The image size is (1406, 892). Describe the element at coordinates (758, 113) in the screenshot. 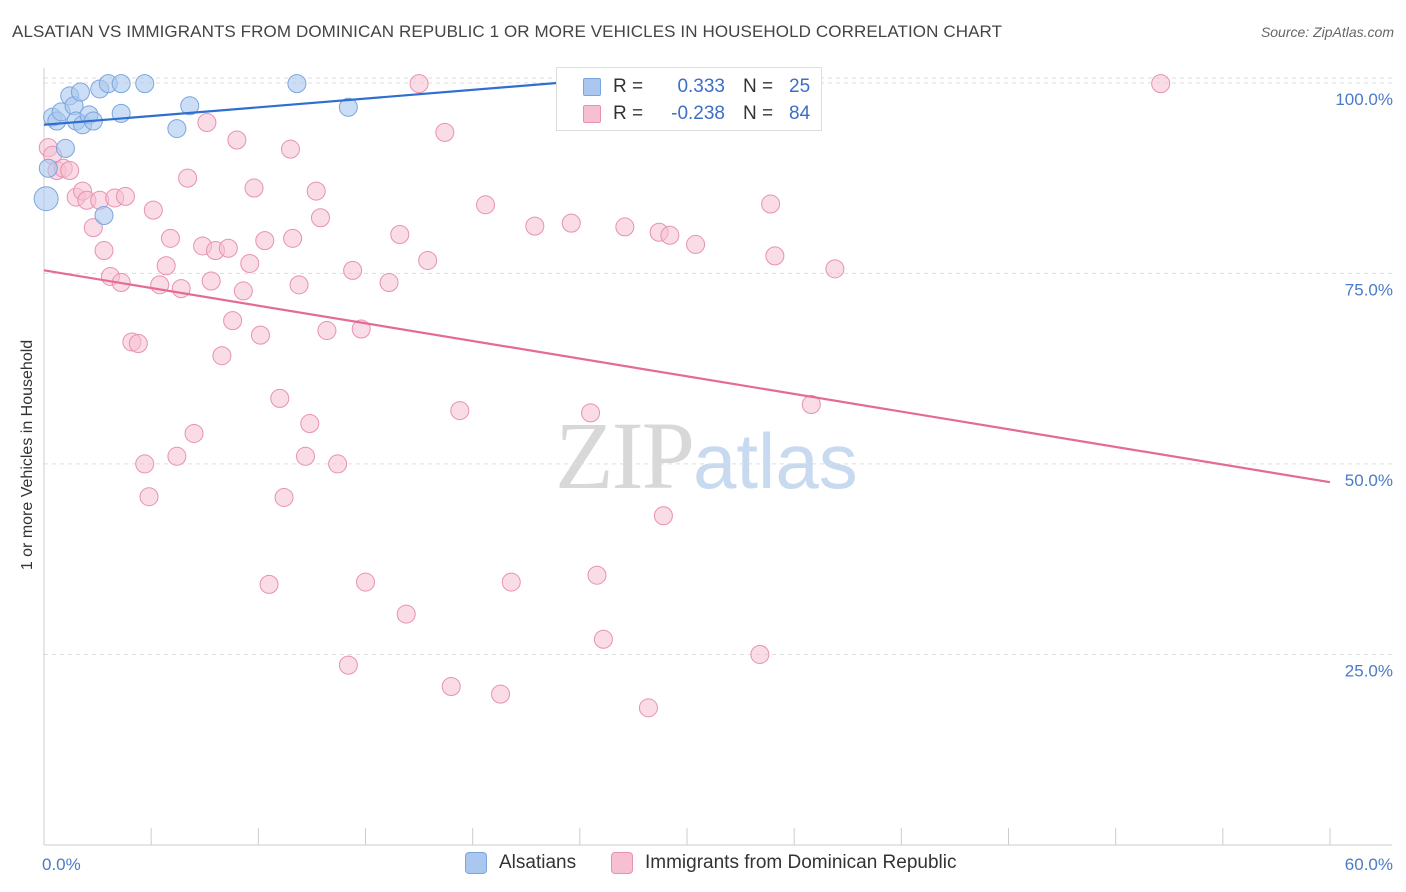

I see `legend-n-label: N =` at that location.